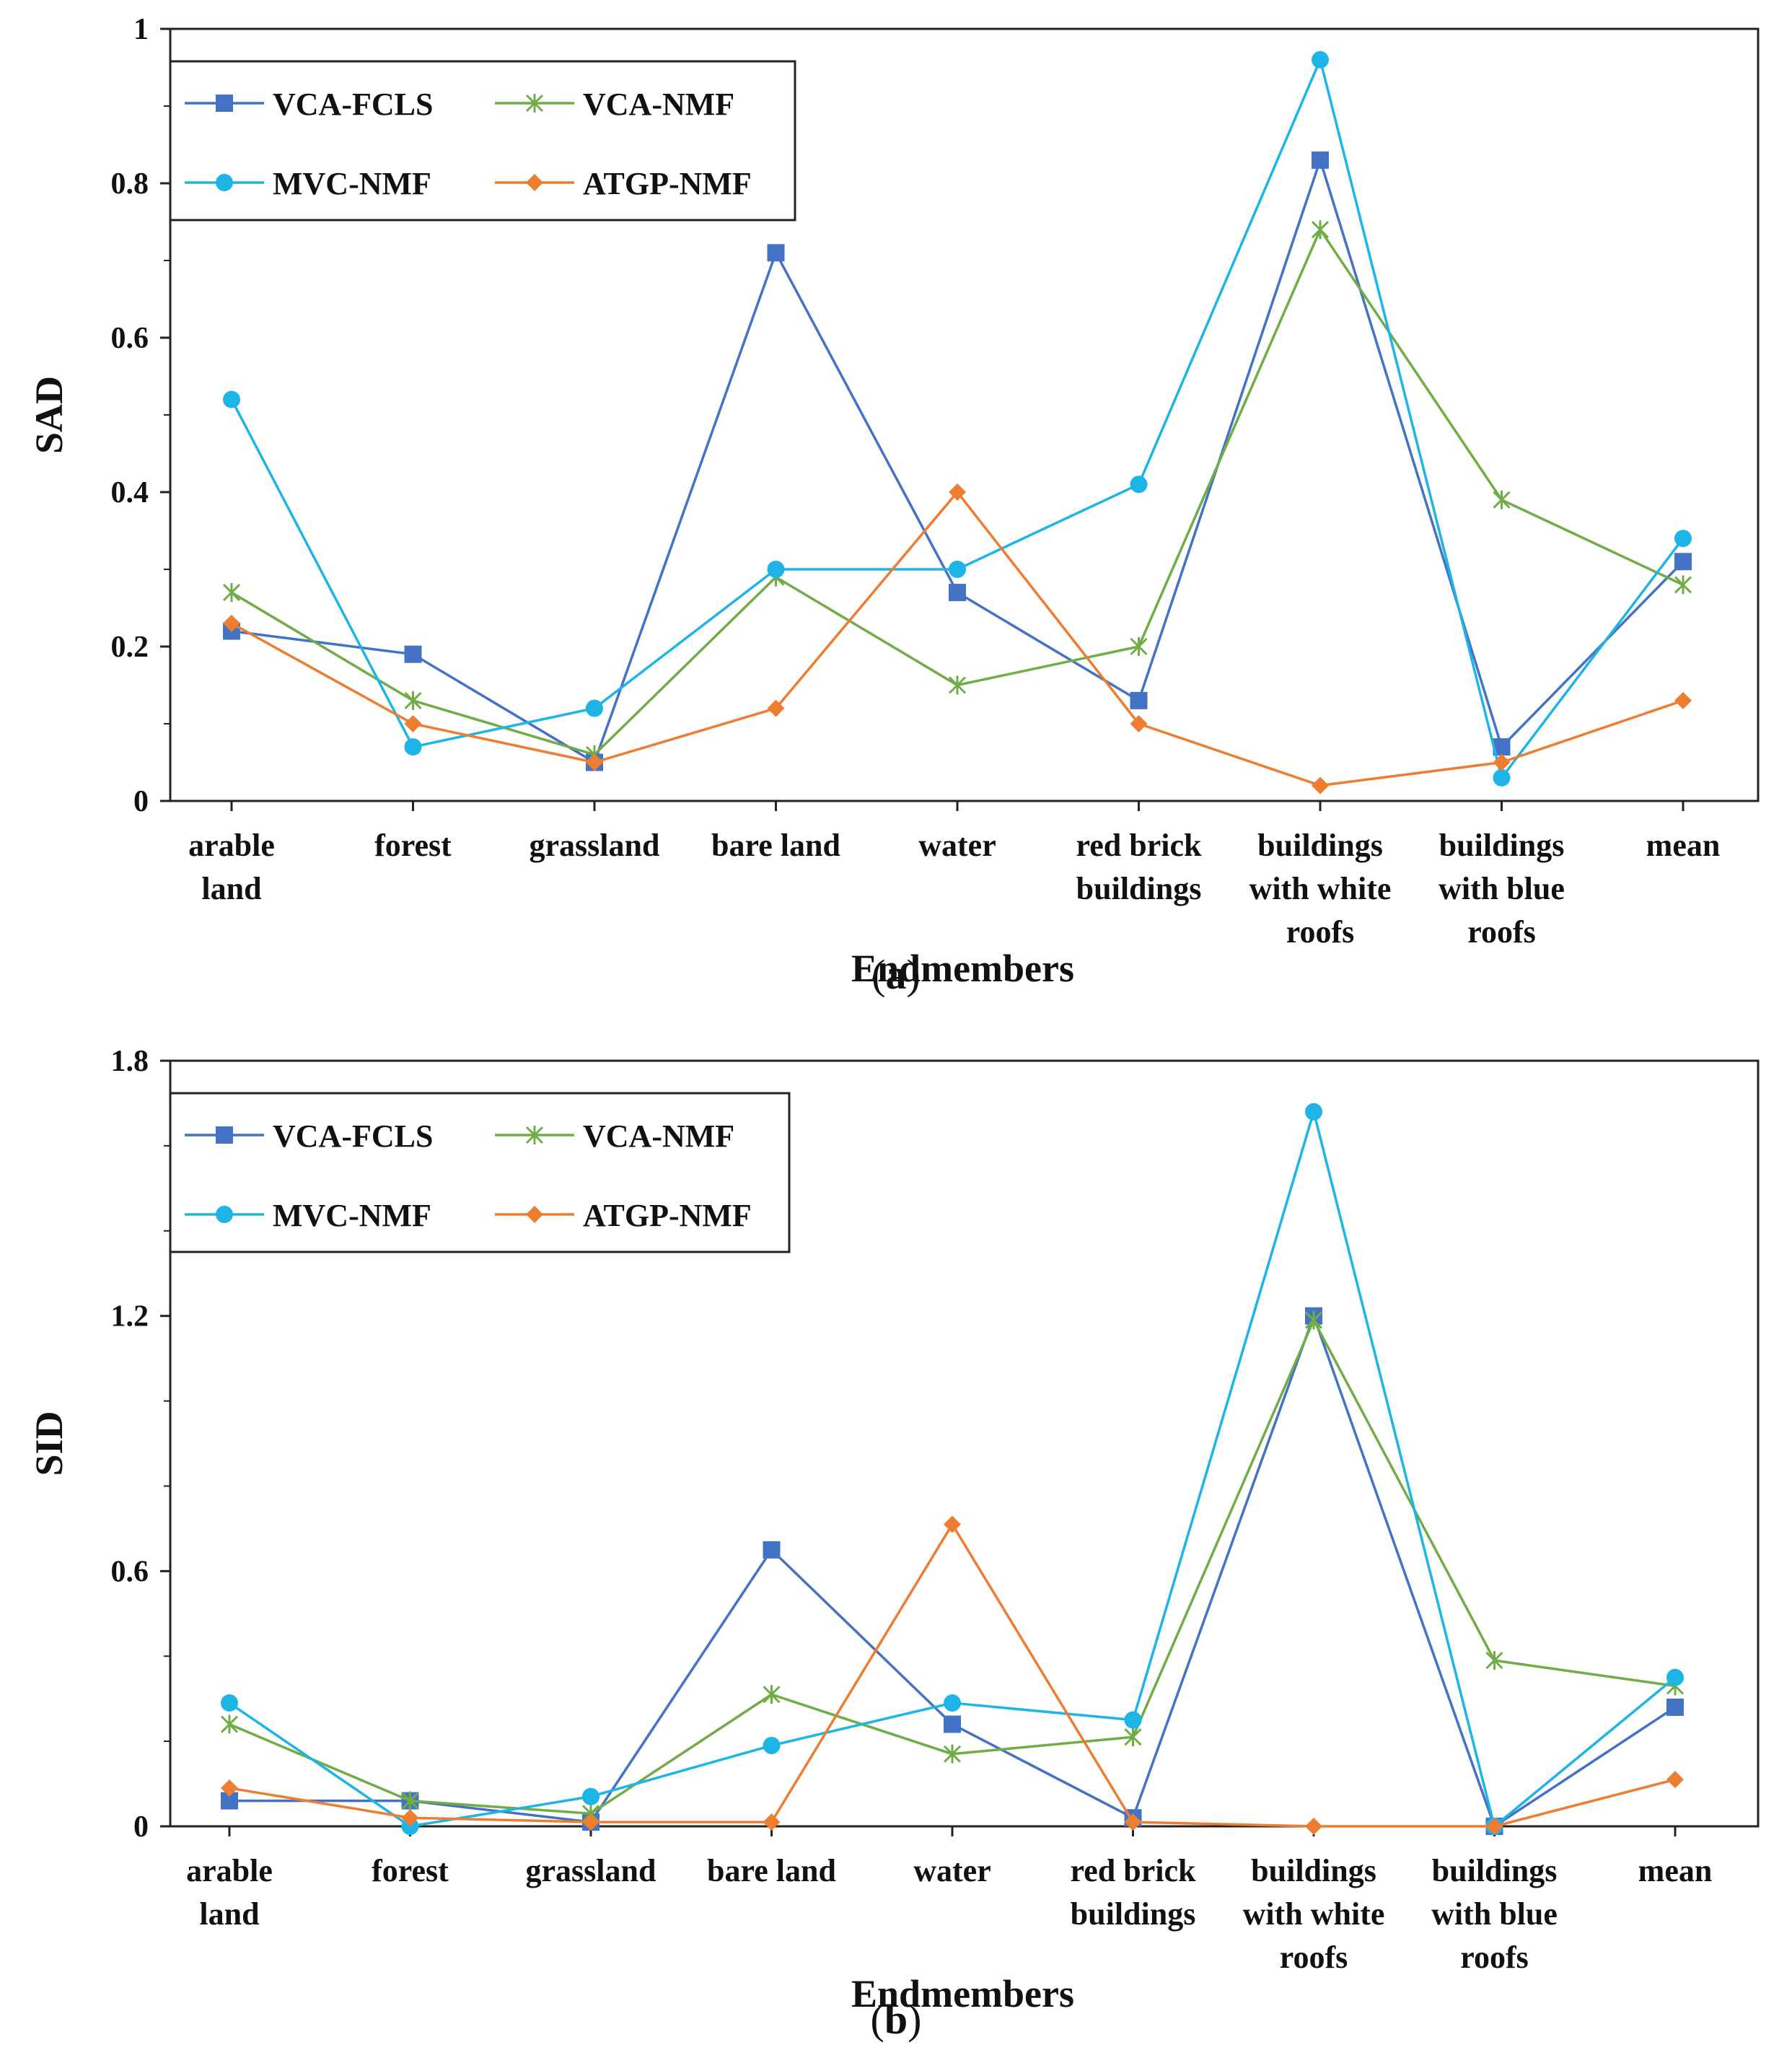  I want to click on panel-caption: (a), so click(896, 974).